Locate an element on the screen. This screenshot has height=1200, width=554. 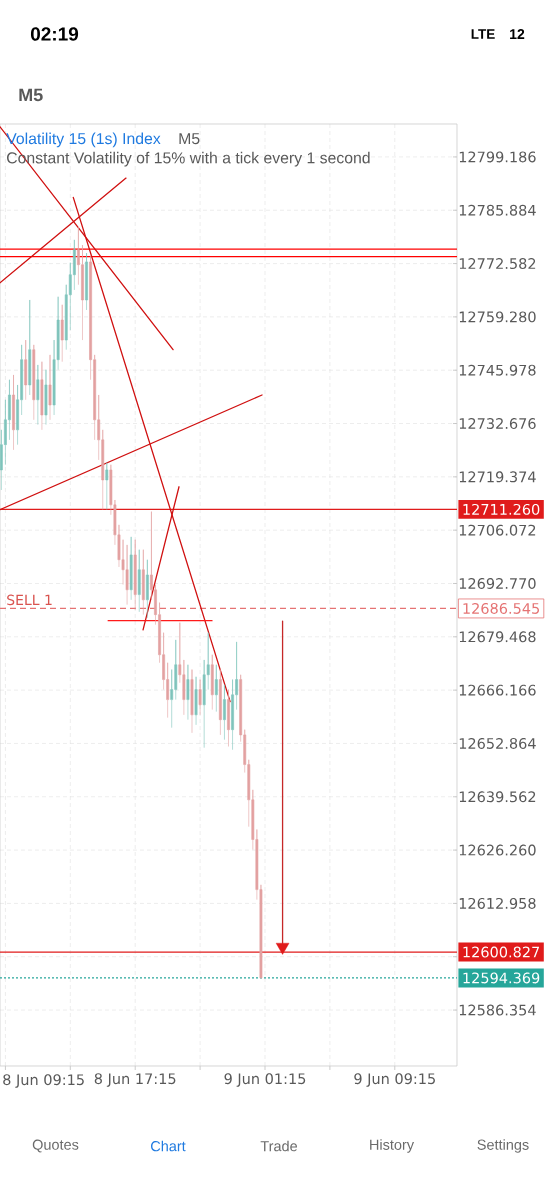
y-tick-label: 12586.354 is located at coordinates (497, 1010).